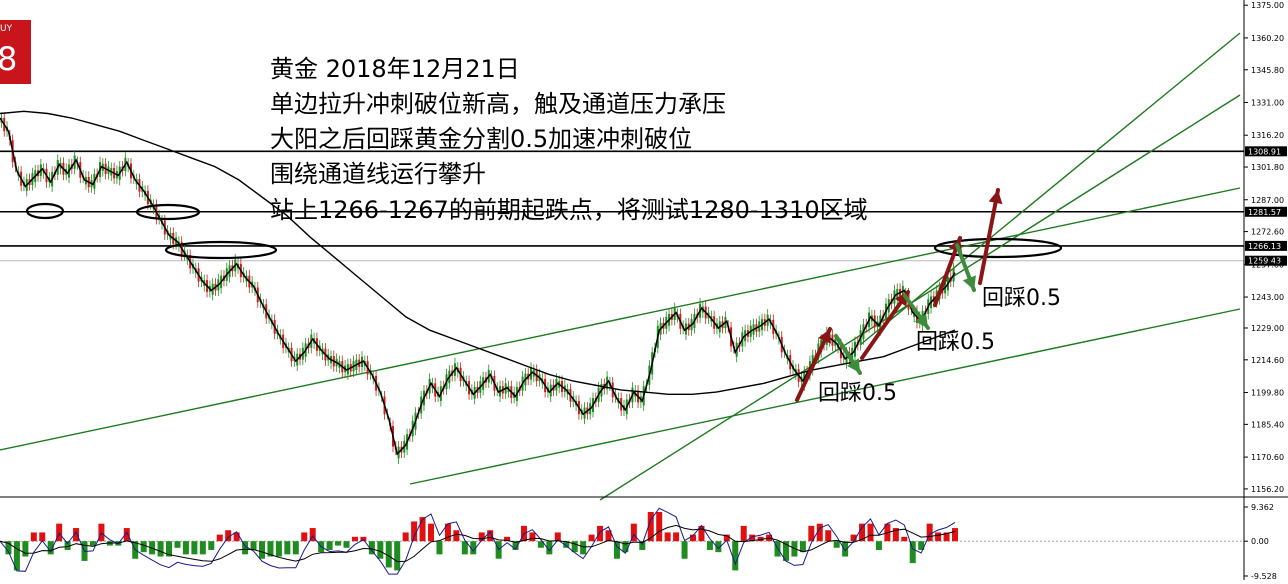 This screenshot has width=1288, height=584. What do you see at coordinates (1267, 5) in the screenshot?
I see `y-tick-label: 1375.00` at bounding box center [1267, 5].